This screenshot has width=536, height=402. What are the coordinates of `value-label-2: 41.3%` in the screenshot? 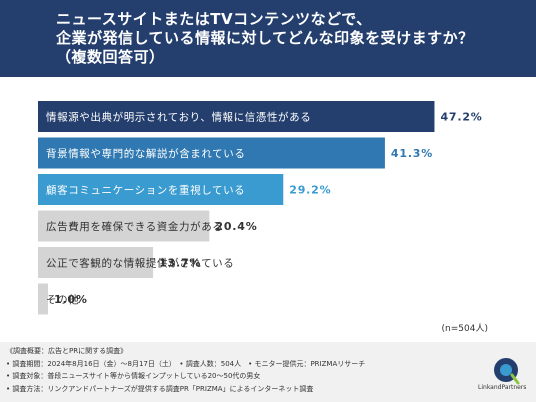 It's located at (412, 153).